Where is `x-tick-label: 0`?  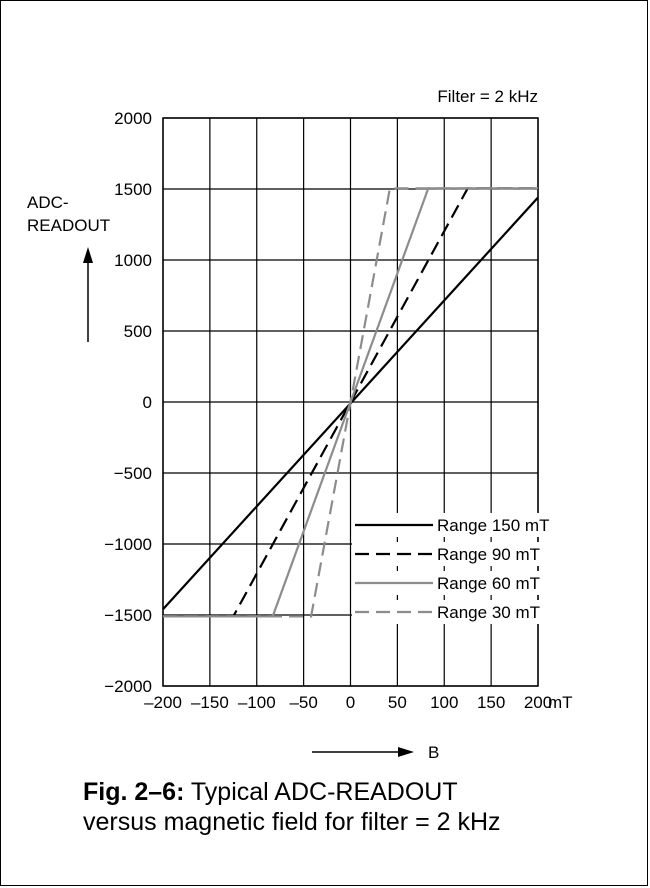
x-tick-label: 0 is located at coordinates (350, 702).